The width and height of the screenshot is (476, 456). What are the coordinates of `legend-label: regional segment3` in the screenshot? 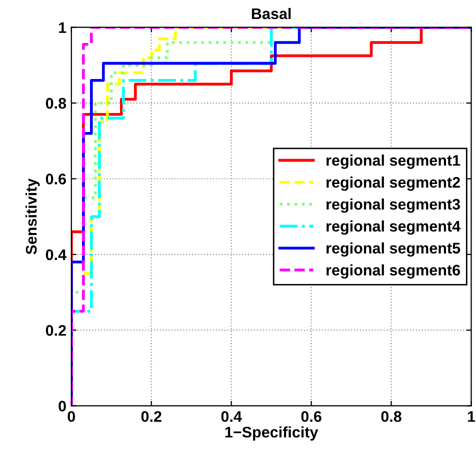 It's located at (393, 205).